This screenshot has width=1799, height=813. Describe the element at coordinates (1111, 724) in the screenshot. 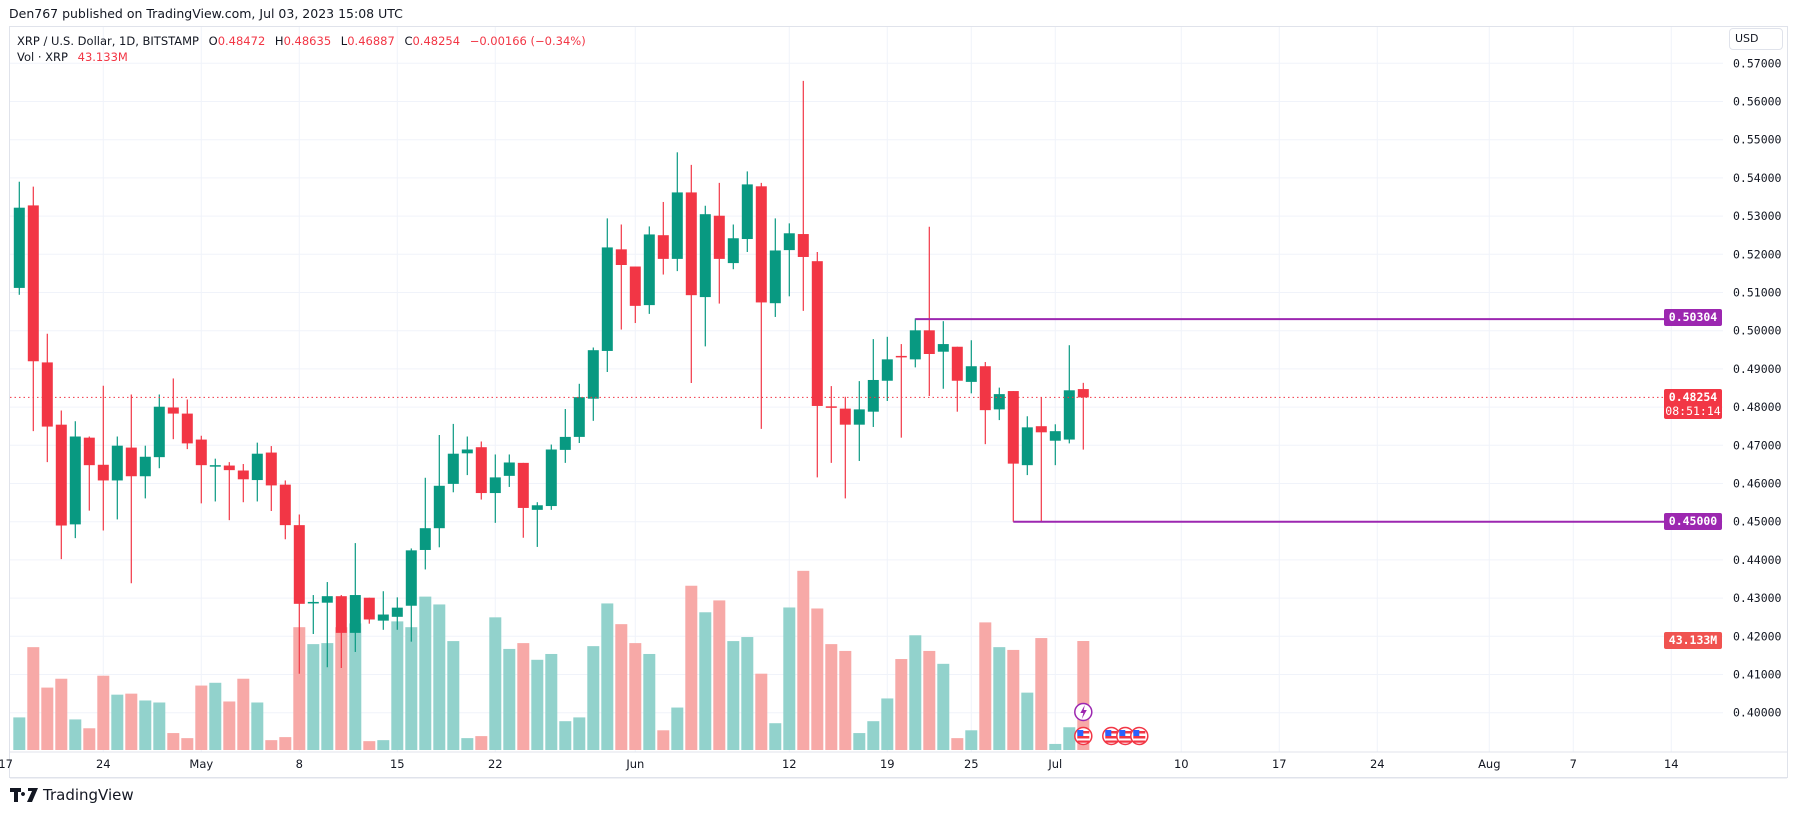

I see `event-markers` at that location.